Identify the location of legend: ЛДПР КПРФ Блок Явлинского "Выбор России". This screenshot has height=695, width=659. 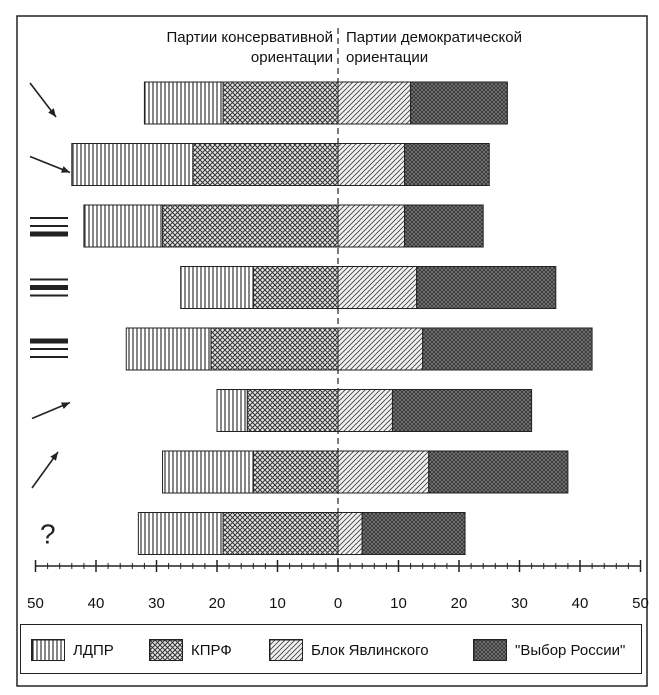
(331, 649).